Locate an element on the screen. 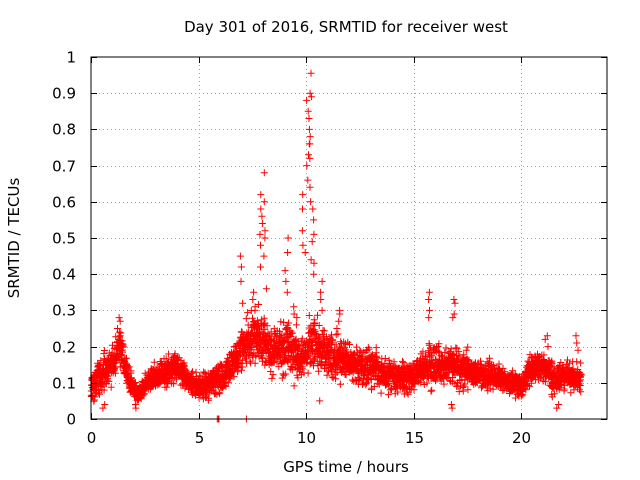  y-tick-label: 0.5 is located at coordinates (64, 239).